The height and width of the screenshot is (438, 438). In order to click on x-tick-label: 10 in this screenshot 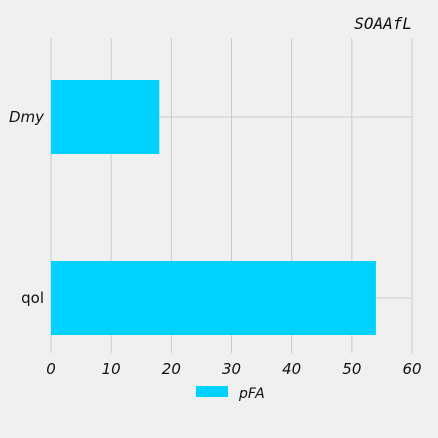, I will do `click(111, 369)`.